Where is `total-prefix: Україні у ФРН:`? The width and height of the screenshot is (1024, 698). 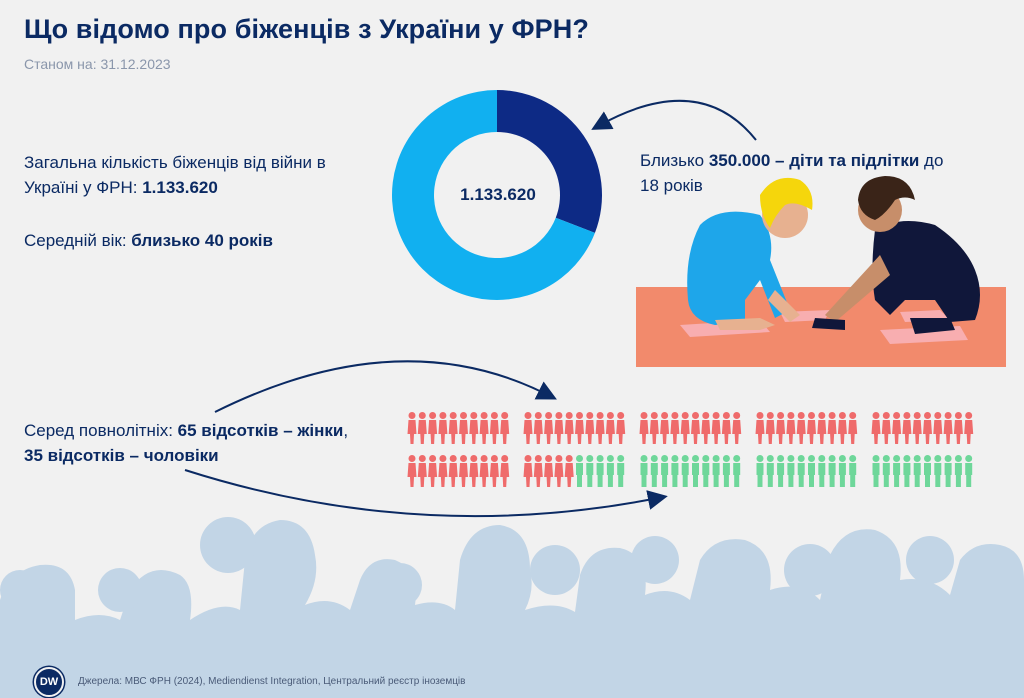
total-prefix: Україні у ФРН: is located at coordinates (83, 187).